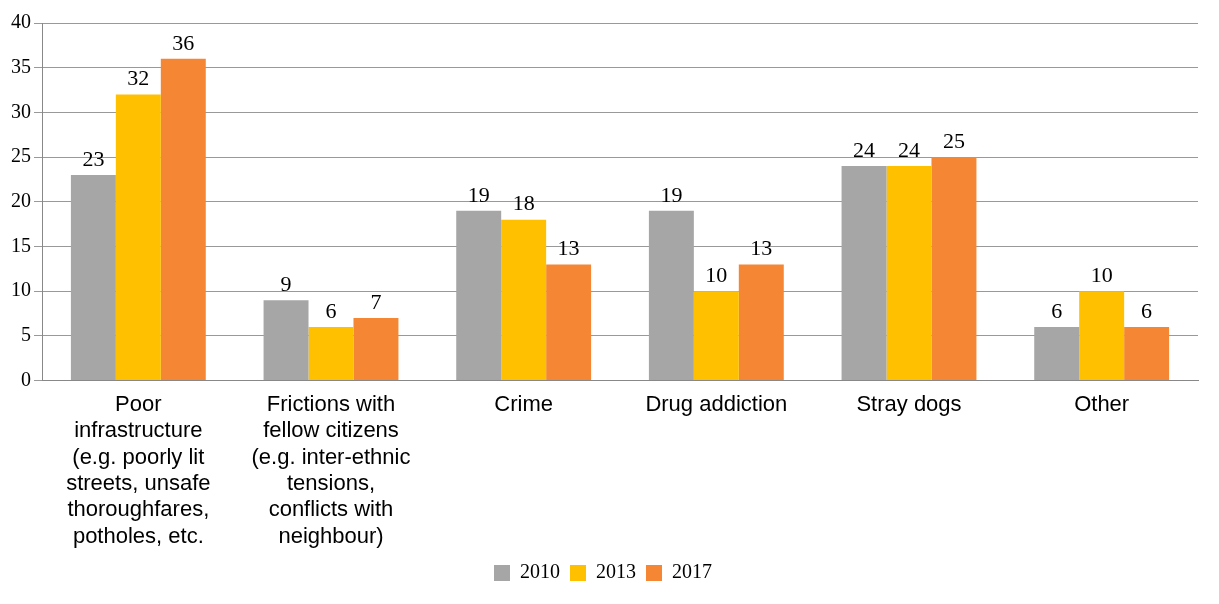 This screenshot has height=604, width=1219. What do you see at coordinates (286, 283) in the screenshot?
I see `data-label: 9` at bounding box center [286, 283].